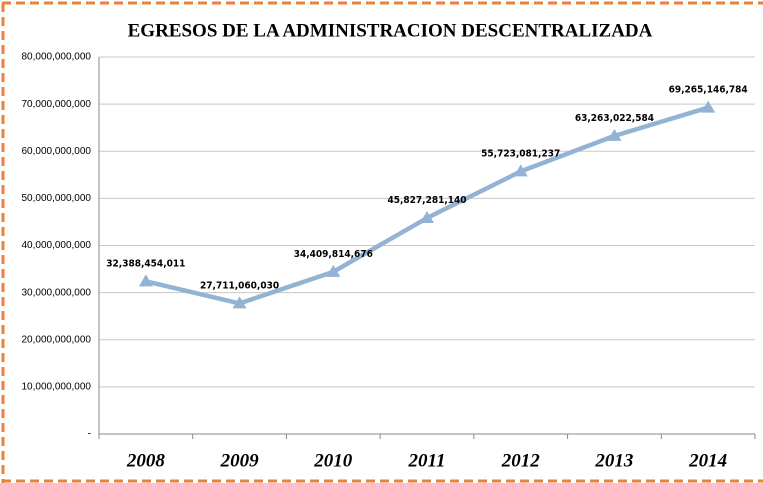 The height and width of the screenshot is (483, 763). What do you see at coordinates (56, 387) in the screenshot?
I see `y-tick-label: 10,000,000,000` at bounding box center [56, 387].